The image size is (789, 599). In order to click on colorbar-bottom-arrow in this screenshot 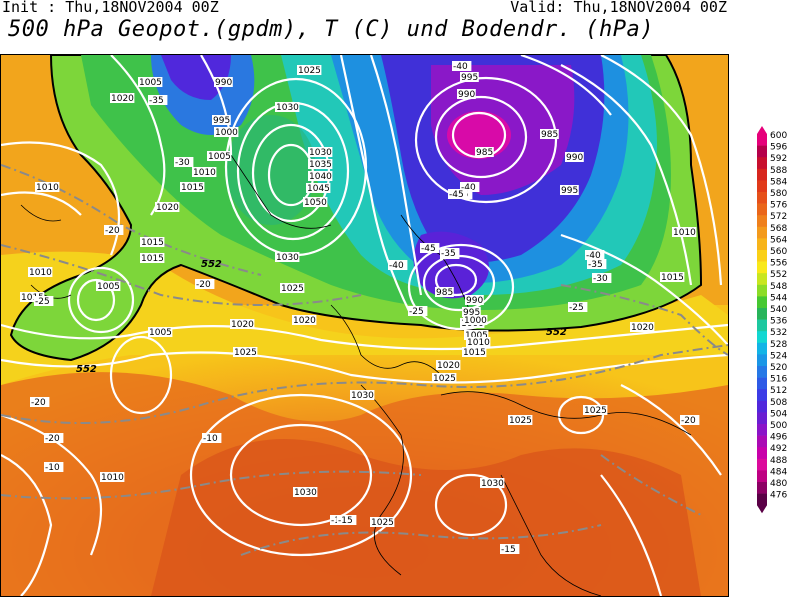, I will do `click(762, 509)`.